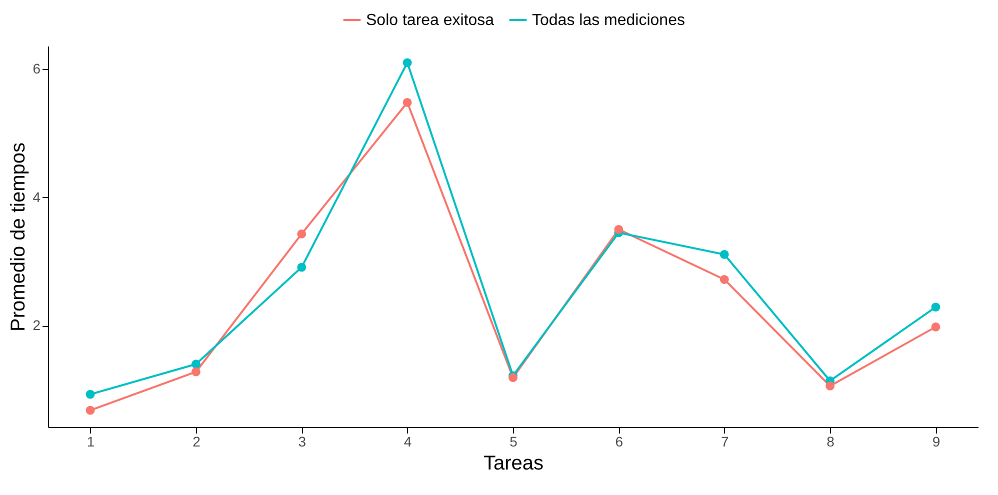  What do you see at coordinates (36, 68) in the screenshot?
I see `y-tick-label: 6` at bounding box center [36, 68].